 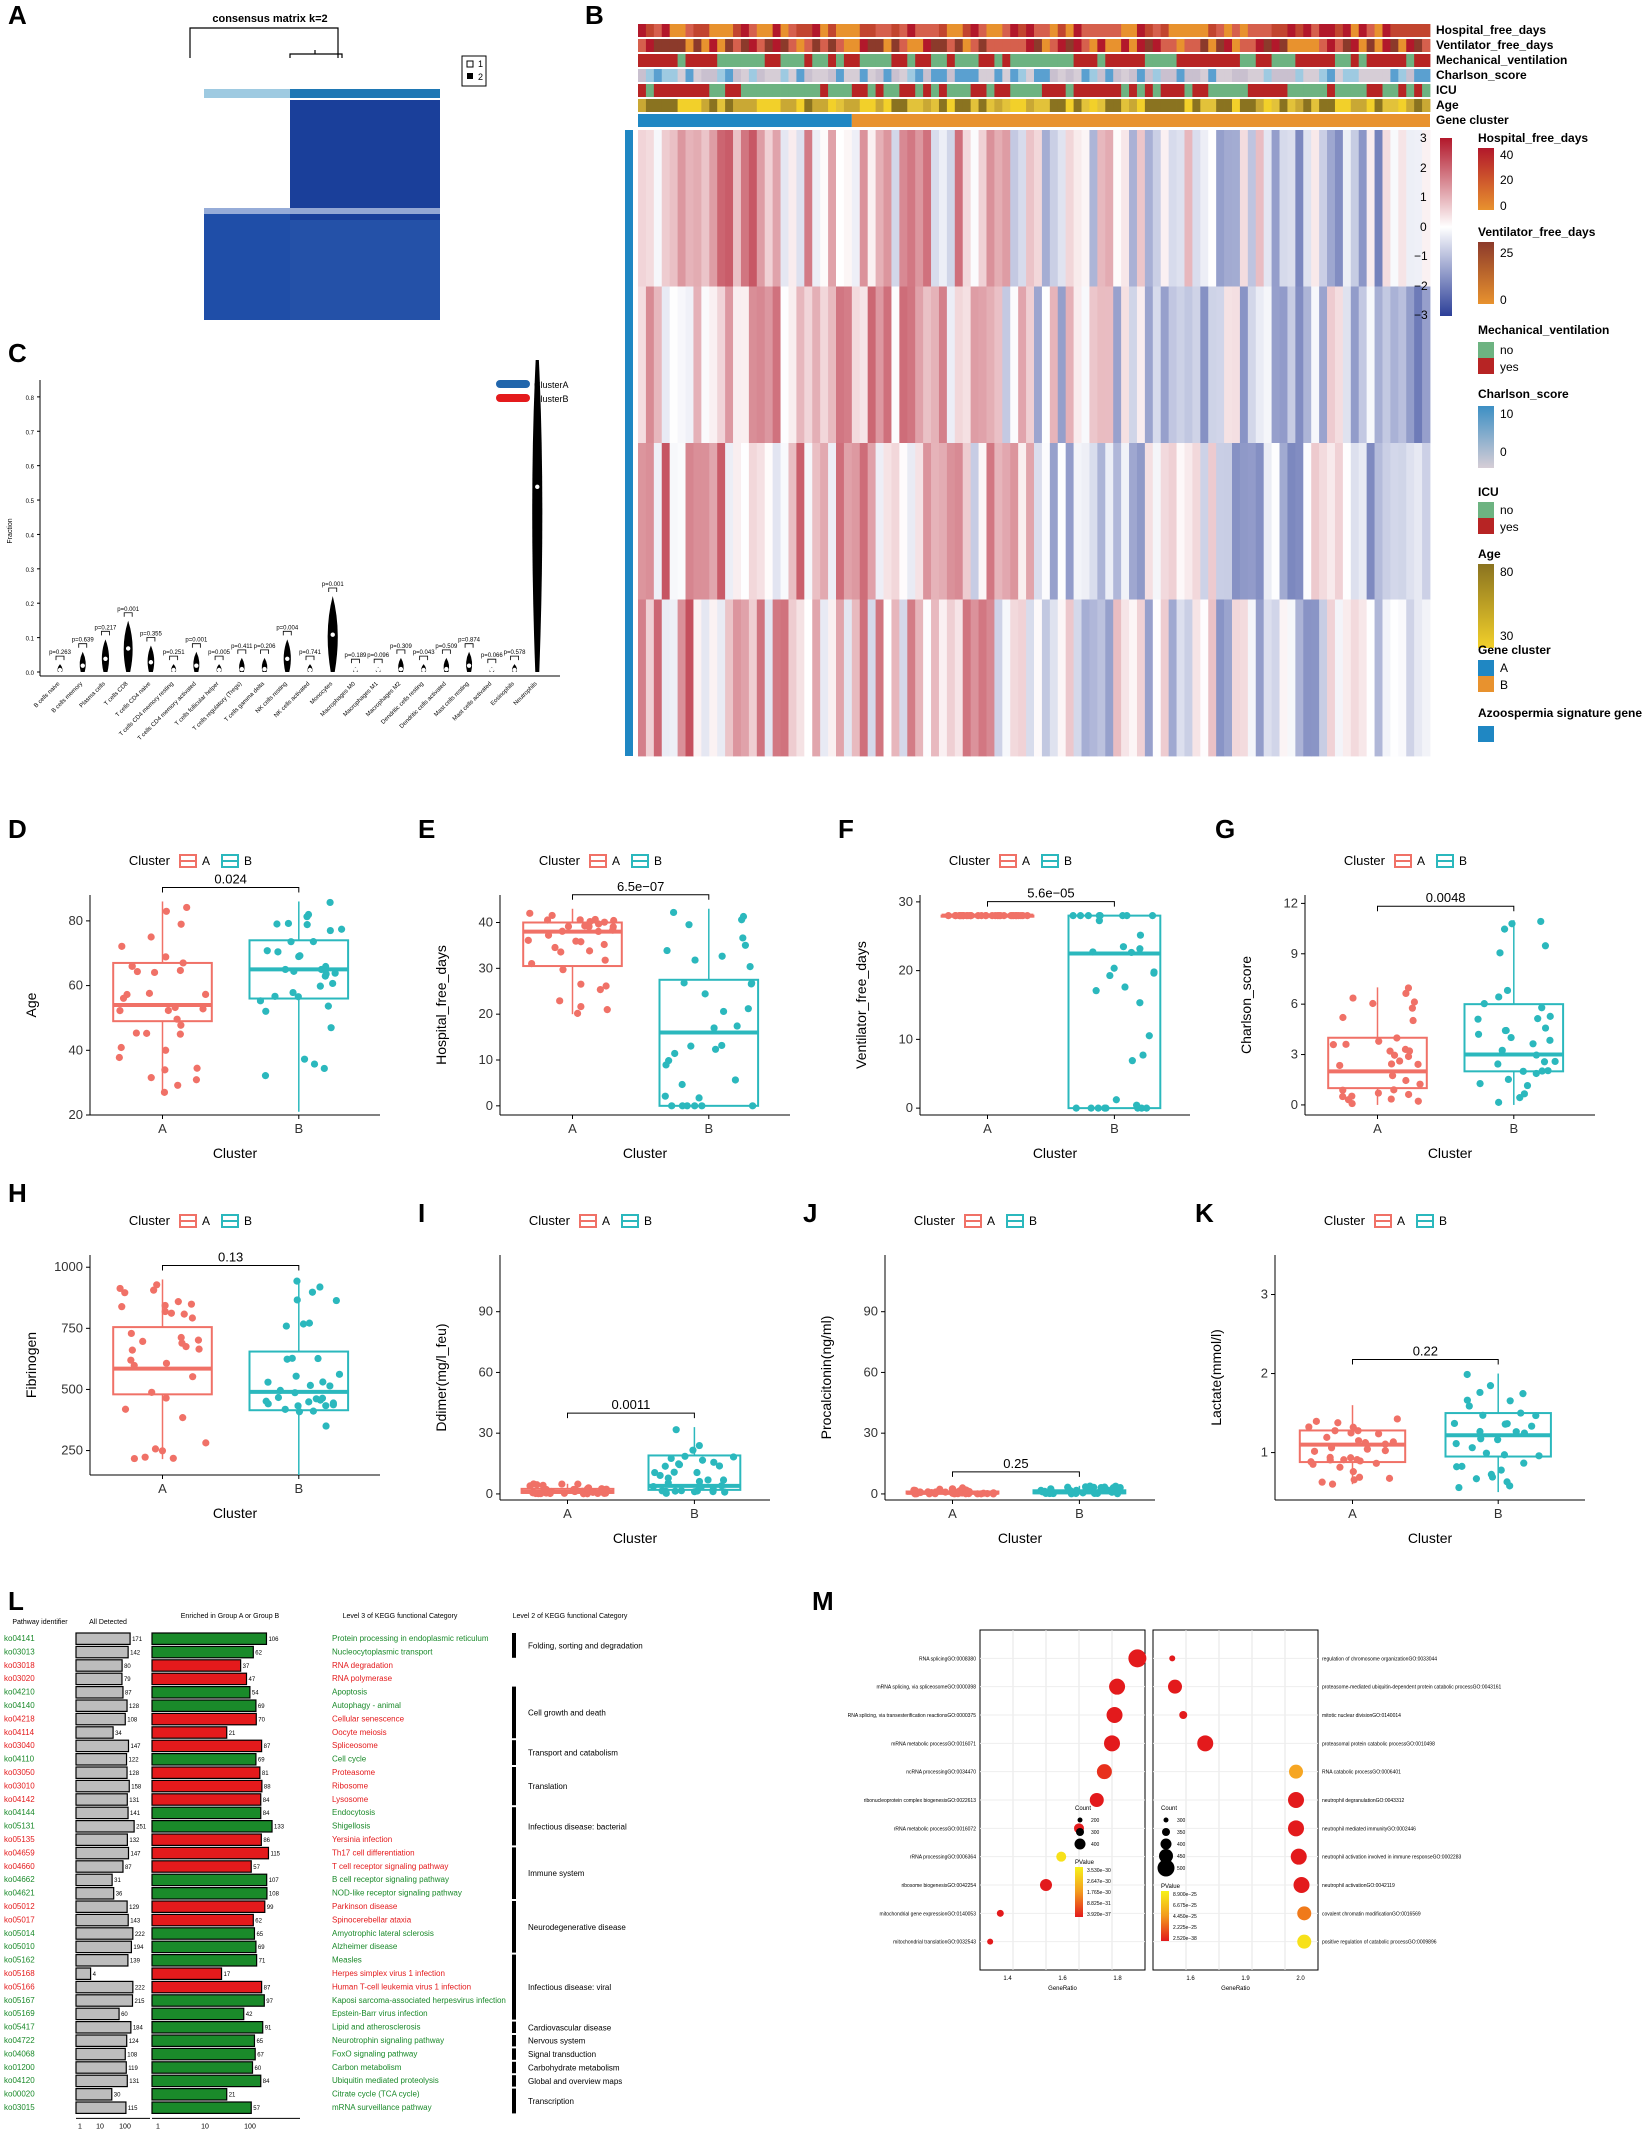 What do you see at coordinates (537, 500) in the screenshot?
I see `violin-shape` at bounding box center [537, 500].